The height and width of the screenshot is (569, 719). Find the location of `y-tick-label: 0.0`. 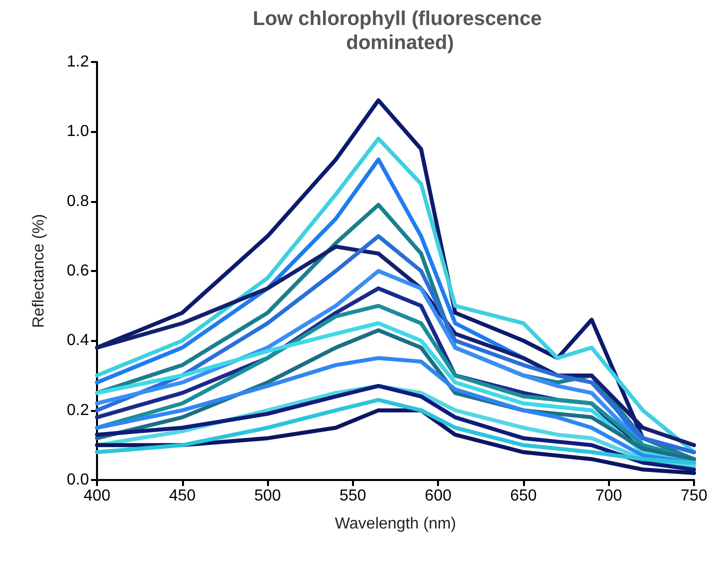

y-tick-label: 0.0 is located at coordinates (78, 480).